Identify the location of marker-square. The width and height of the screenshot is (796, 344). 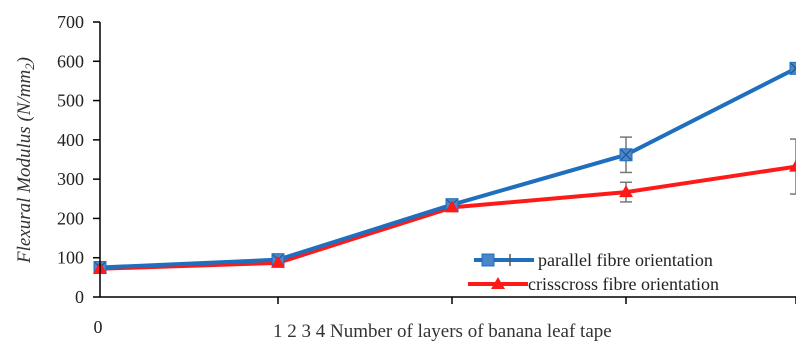
(792, 68).